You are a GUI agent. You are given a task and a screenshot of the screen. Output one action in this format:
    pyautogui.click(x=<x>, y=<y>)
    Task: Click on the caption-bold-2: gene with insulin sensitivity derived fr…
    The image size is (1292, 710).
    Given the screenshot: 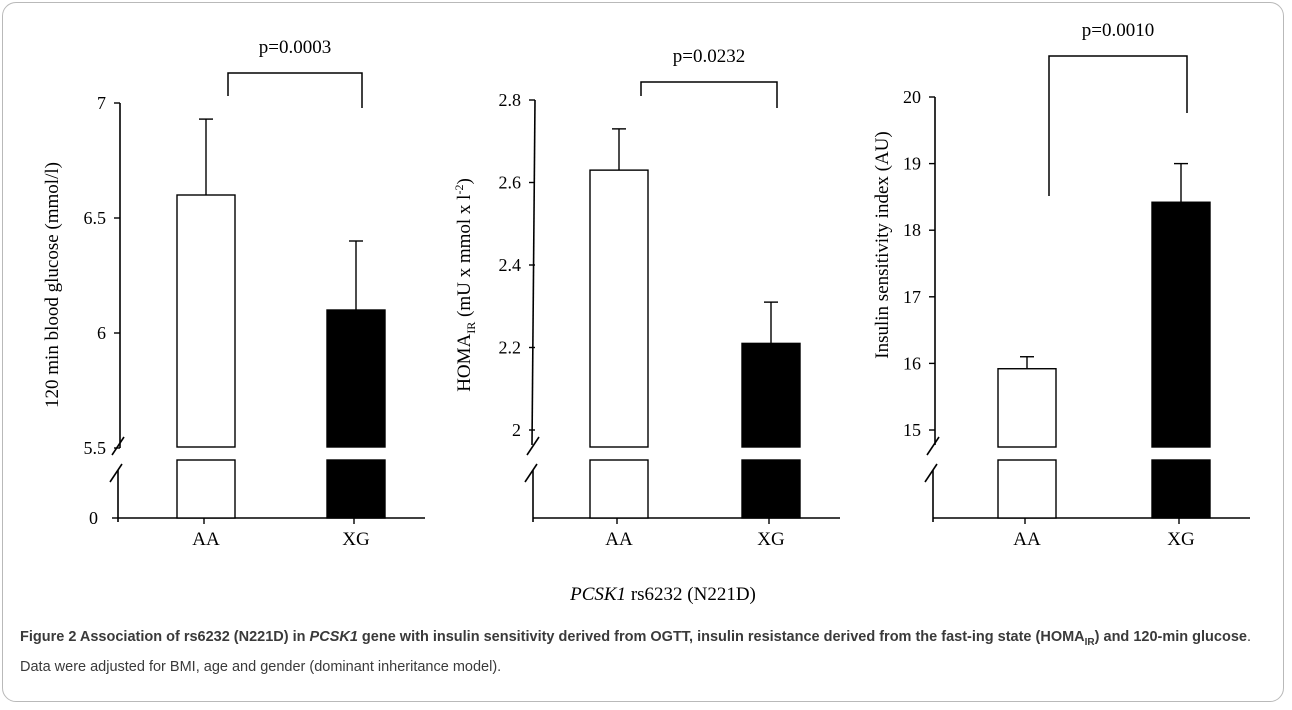 What is the action you would take?
    pyautogui.click(x=721, y=637)
    